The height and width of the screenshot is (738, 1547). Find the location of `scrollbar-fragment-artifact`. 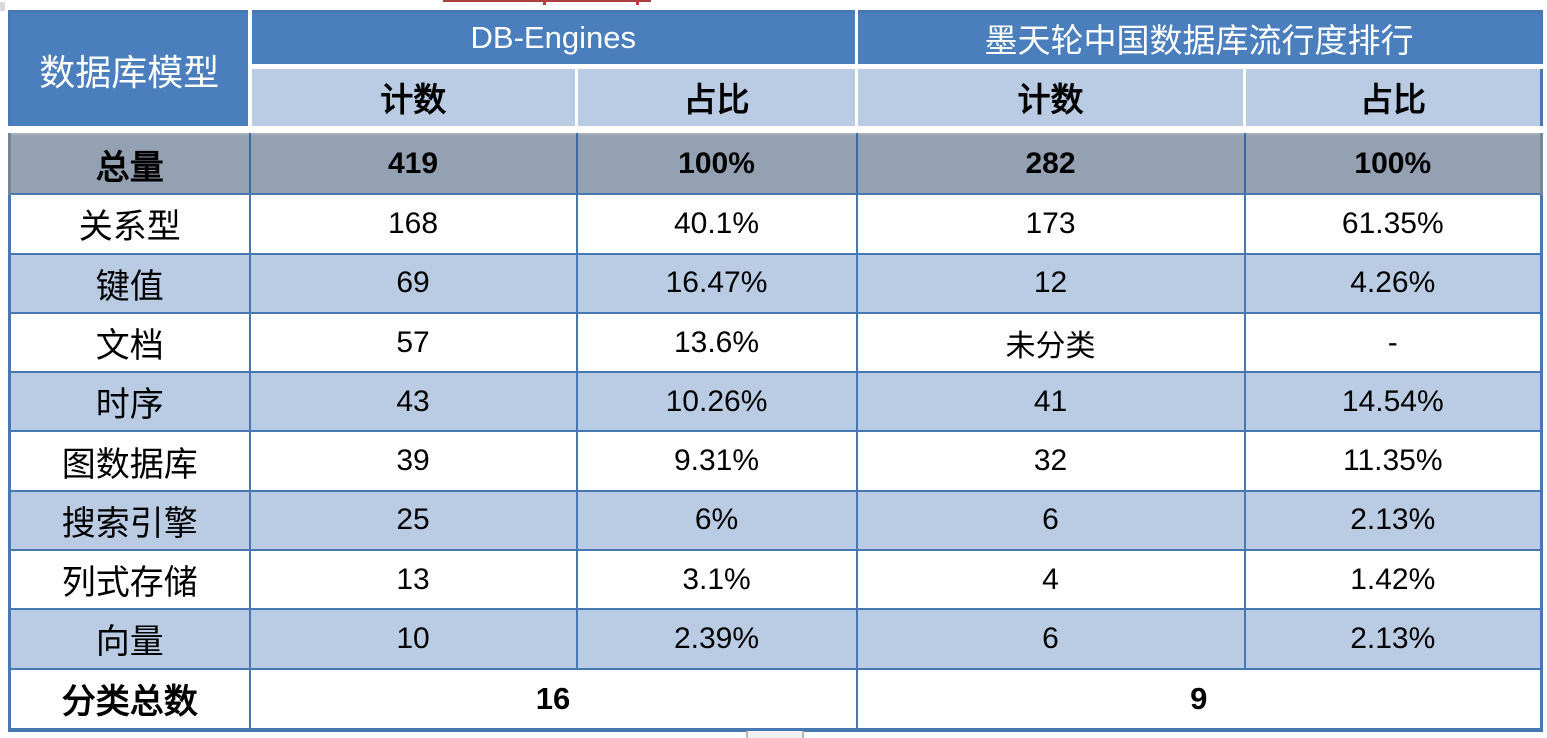

scrollbar-fragment-artifact is located at coordinates (775, 734).